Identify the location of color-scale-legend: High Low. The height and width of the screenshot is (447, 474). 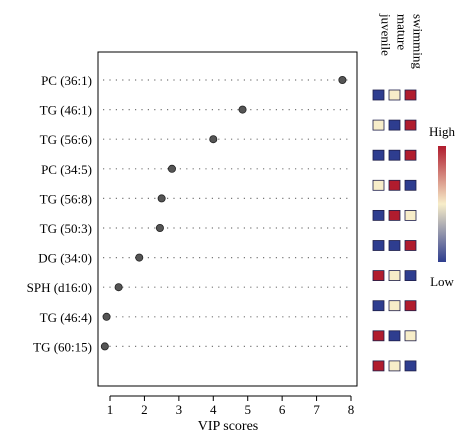
(442, 206).